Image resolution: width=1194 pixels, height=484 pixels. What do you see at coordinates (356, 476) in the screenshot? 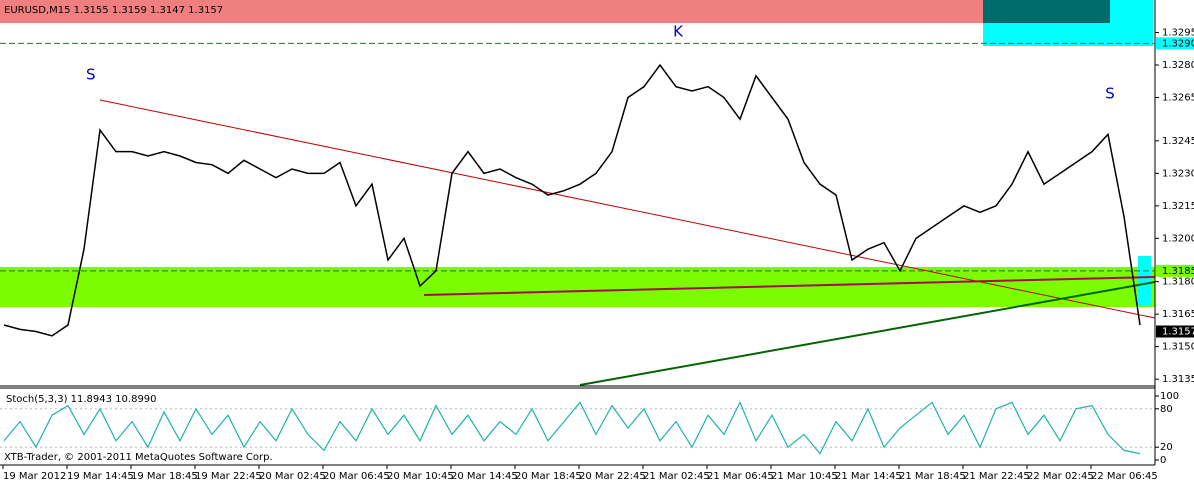
I see `x-tick-label: 20 Mar 06:45` at bounding box center [356, 476].